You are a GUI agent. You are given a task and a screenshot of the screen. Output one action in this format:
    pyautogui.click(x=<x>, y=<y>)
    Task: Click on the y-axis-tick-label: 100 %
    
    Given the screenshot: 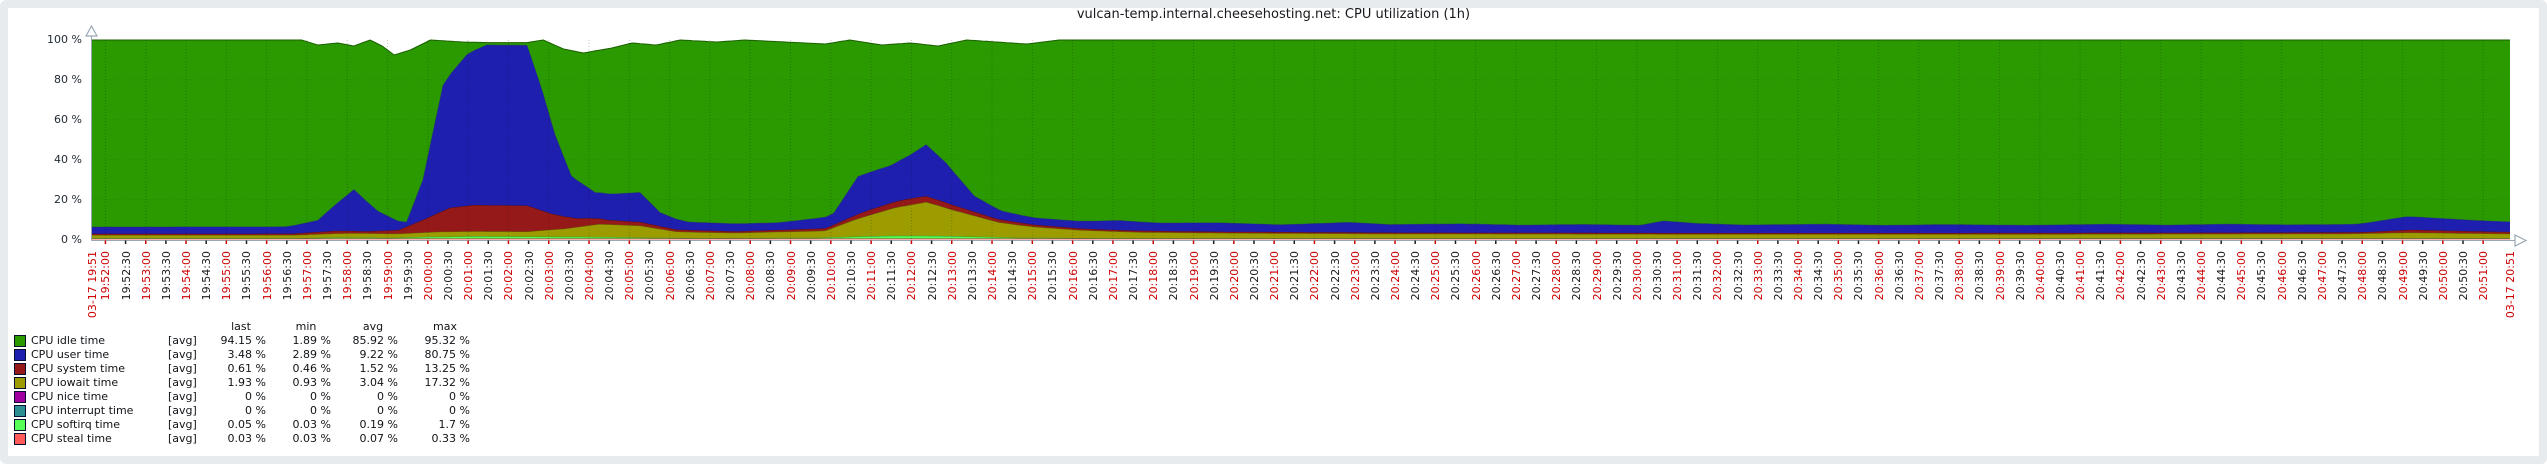 What is the action you would take?
    pyautogui.click(x=64, y=39)
    